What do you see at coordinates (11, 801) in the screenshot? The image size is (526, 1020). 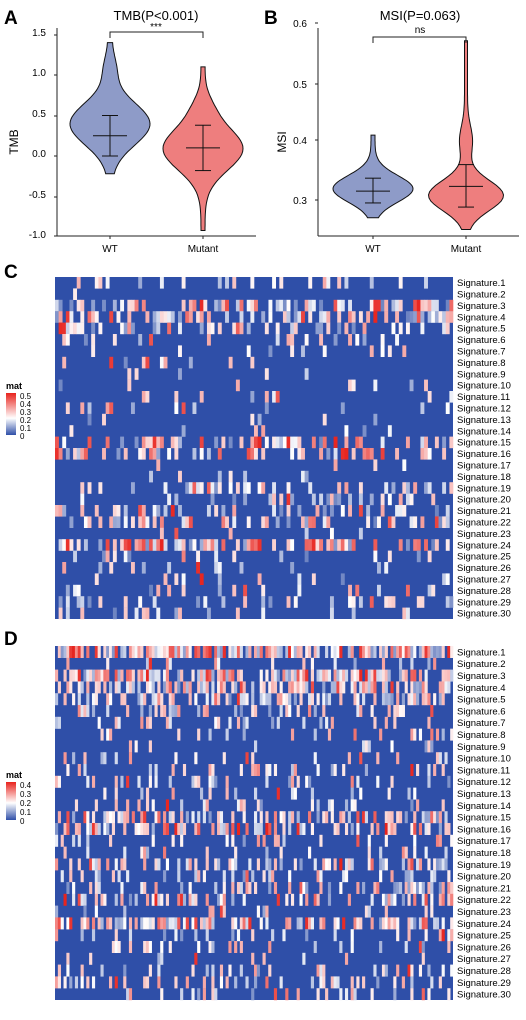 I see `legend-d-colorbar` at bounding box center [11, 801].